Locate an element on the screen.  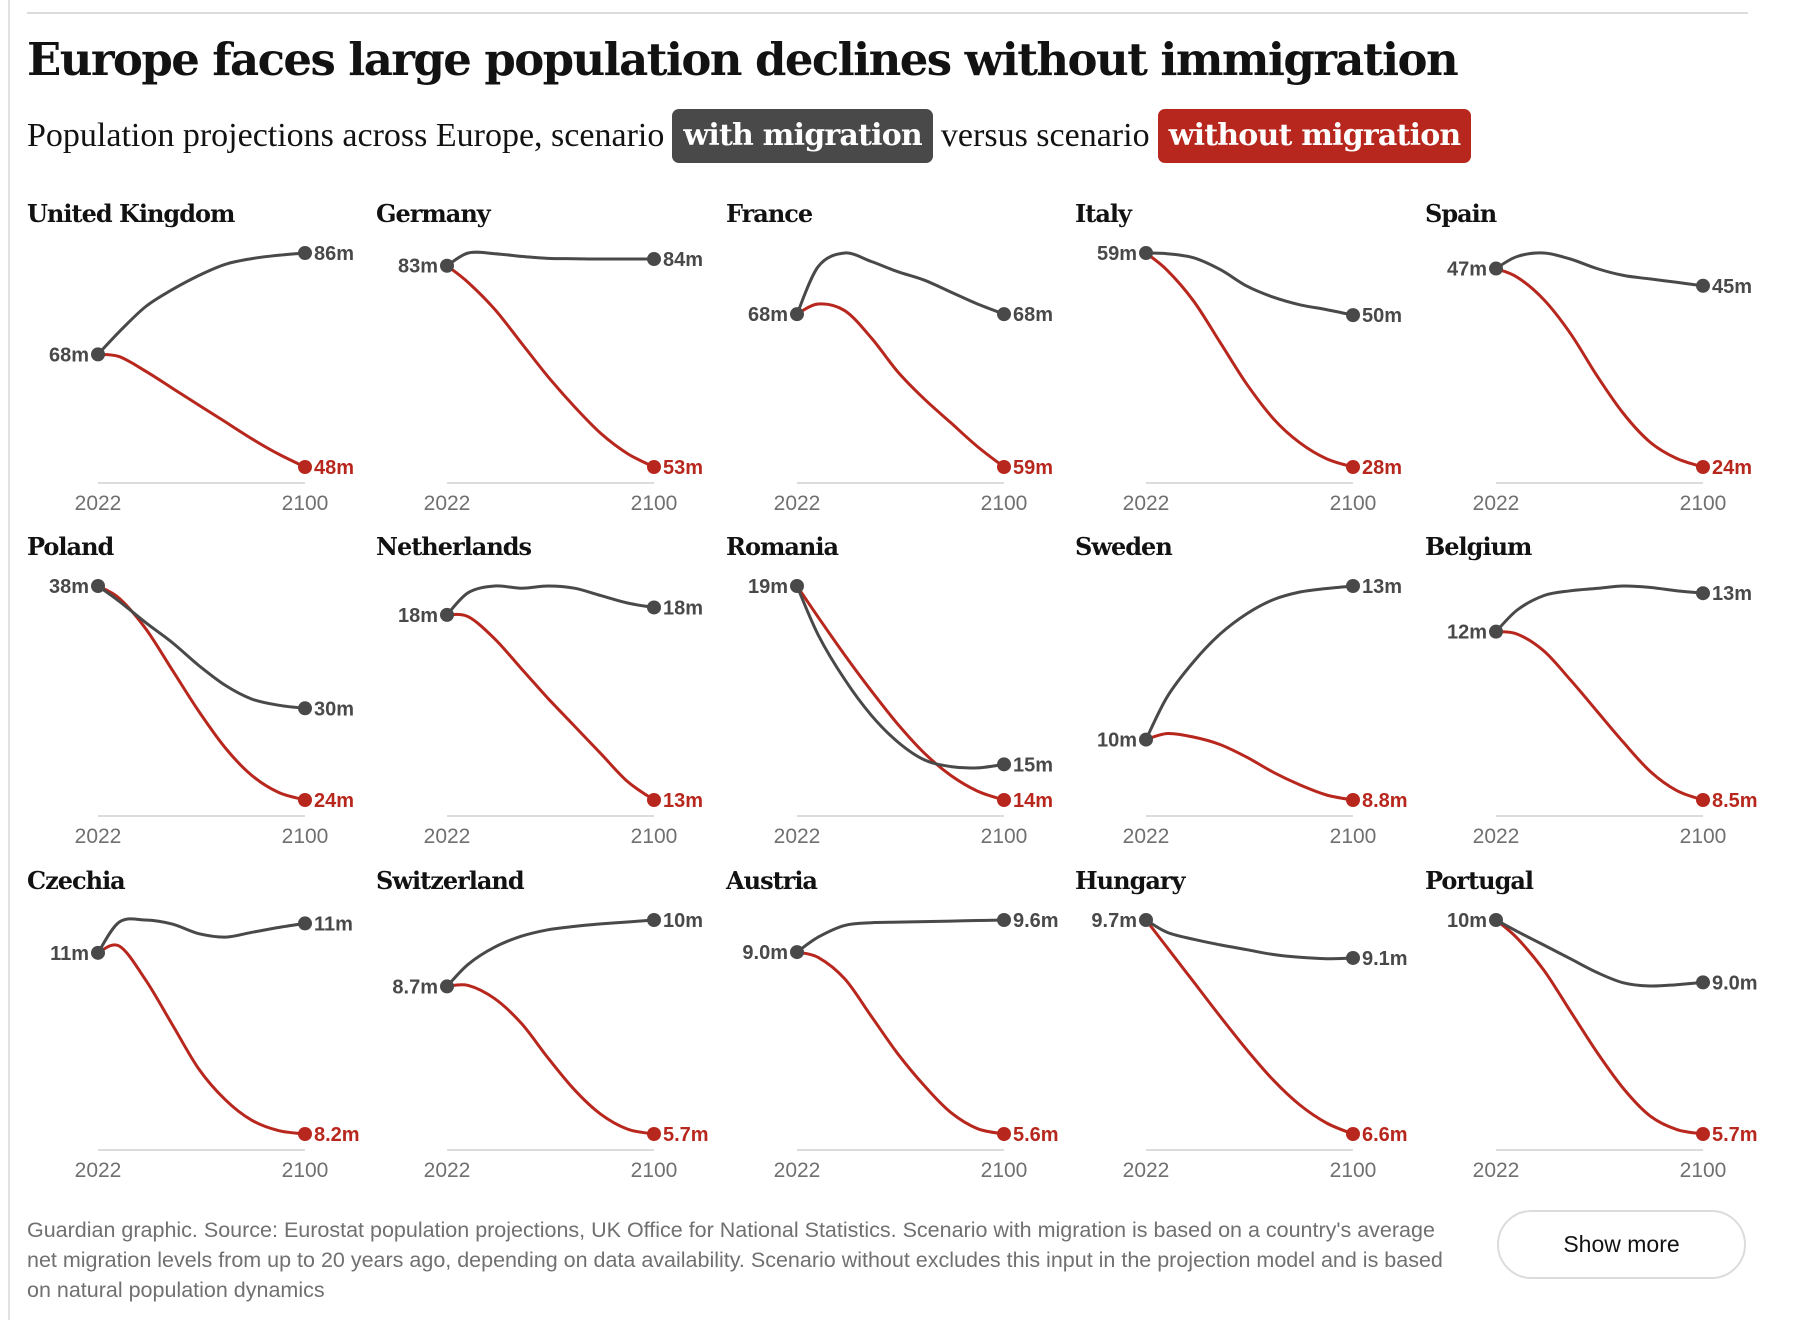
top-divider is located at coordinates (887, 13).